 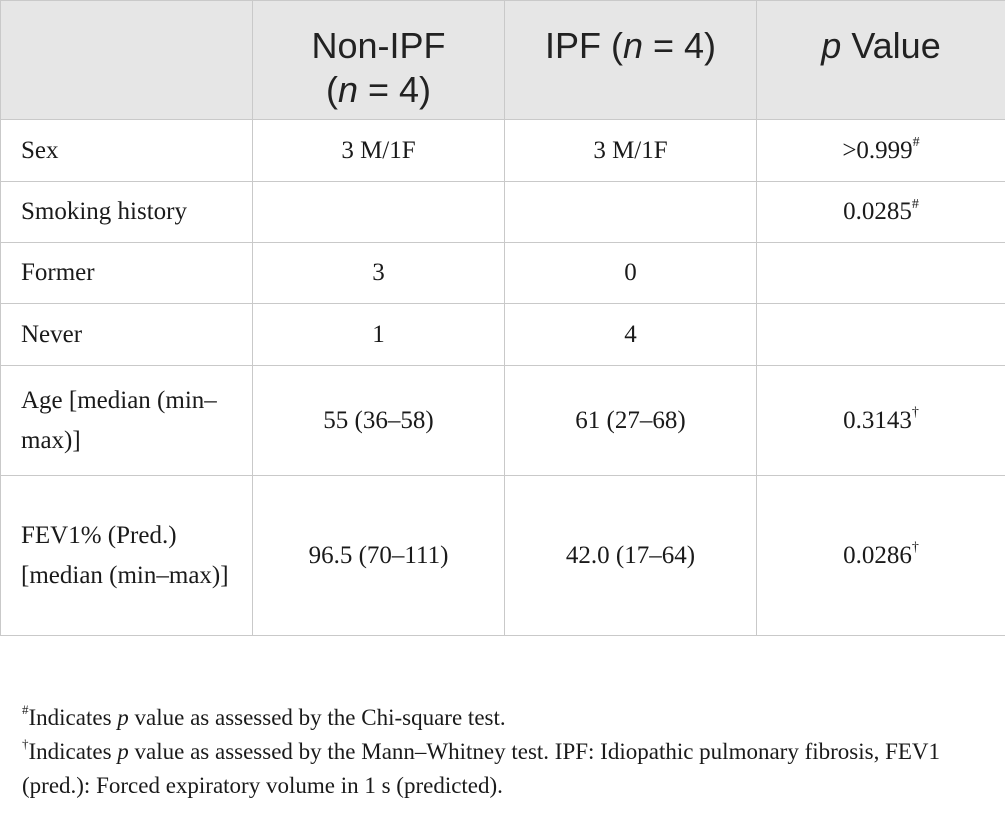 I want to click on table-row: Smoking history 0.0285#, so click(x=502, y=212).